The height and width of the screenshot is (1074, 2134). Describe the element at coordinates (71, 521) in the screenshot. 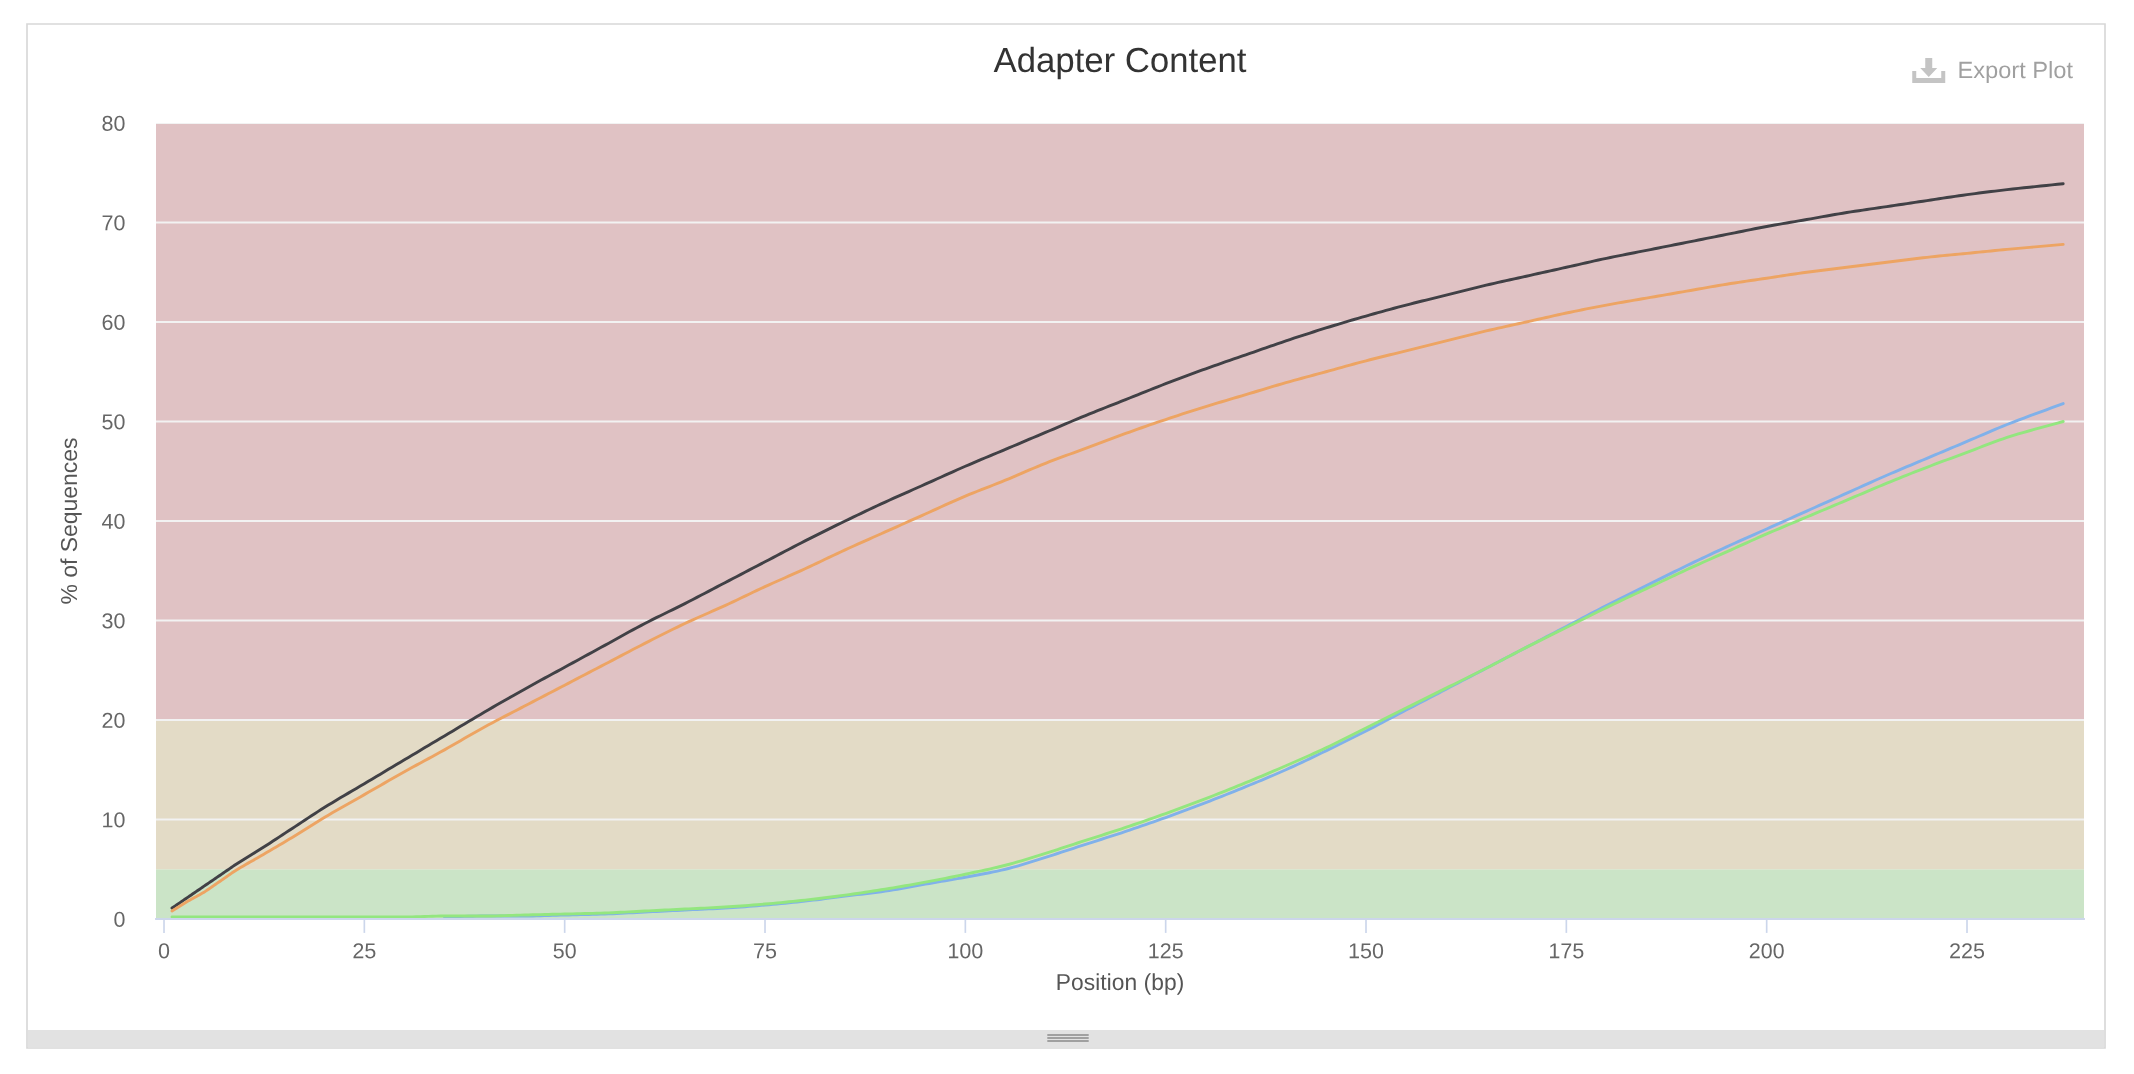

I see `y-axis-title: % of Sequences` at that location.